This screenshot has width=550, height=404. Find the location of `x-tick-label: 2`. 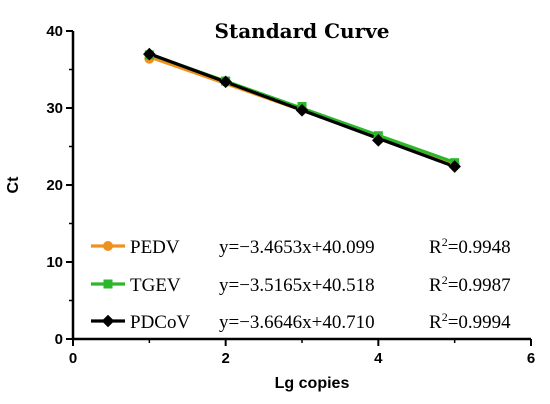

x-tick-label: 2 is located at coordinates (225, 358).